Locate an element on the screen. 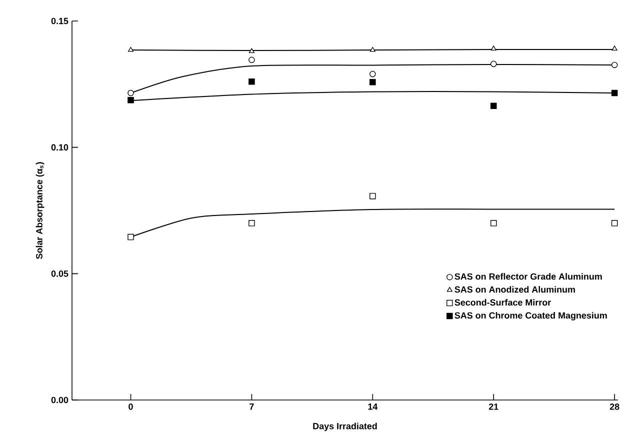  x-axis-title: Days Irradiated is located at coordinates (345, 427).